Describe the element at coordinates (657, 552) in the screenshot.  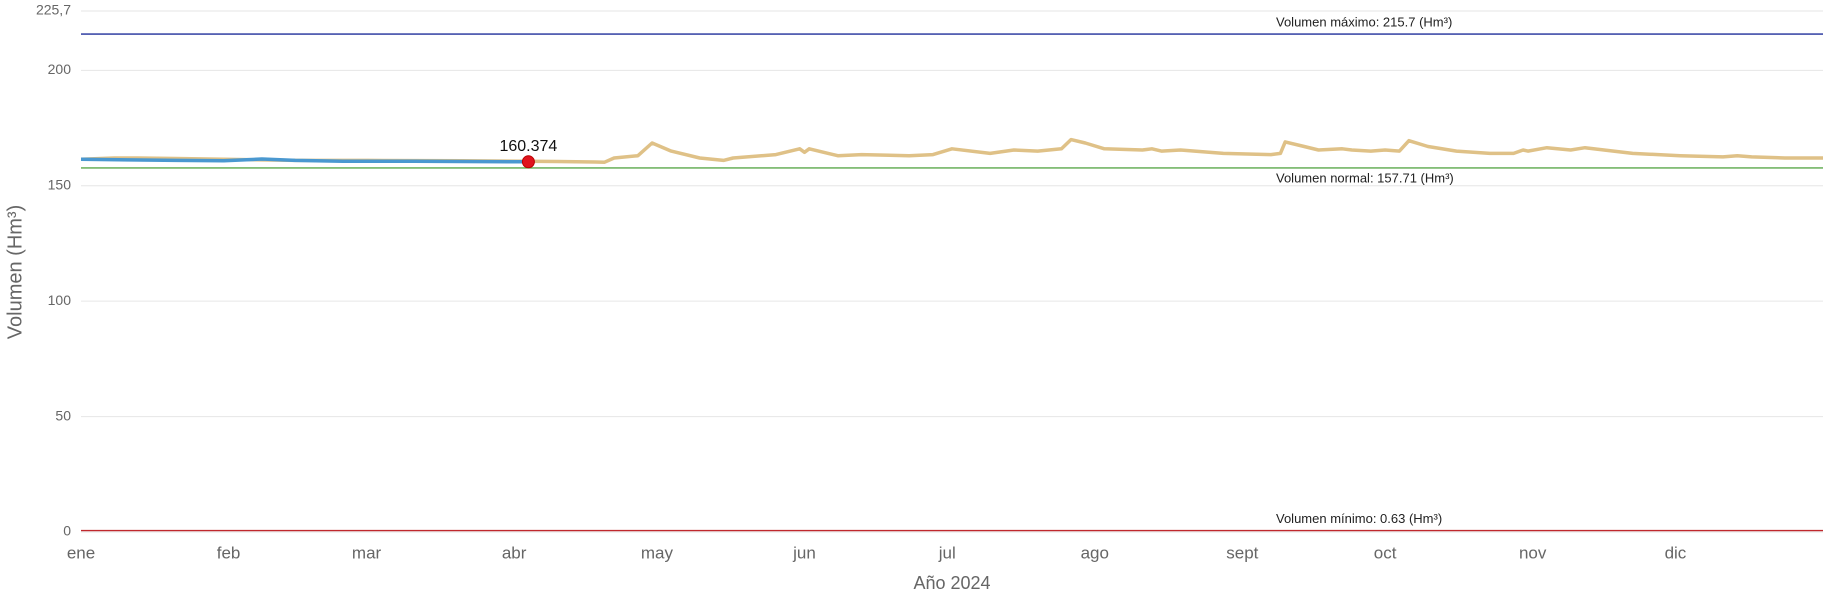
I see `x-tick-label: may` at that location.